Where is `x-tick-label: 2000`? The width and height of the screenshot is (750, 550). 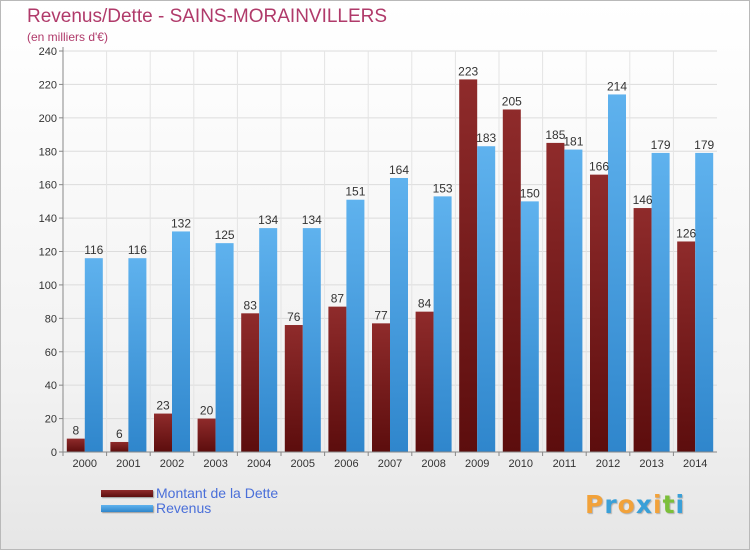 x-tick-label: 2000 is located at coordinates (85, 464).